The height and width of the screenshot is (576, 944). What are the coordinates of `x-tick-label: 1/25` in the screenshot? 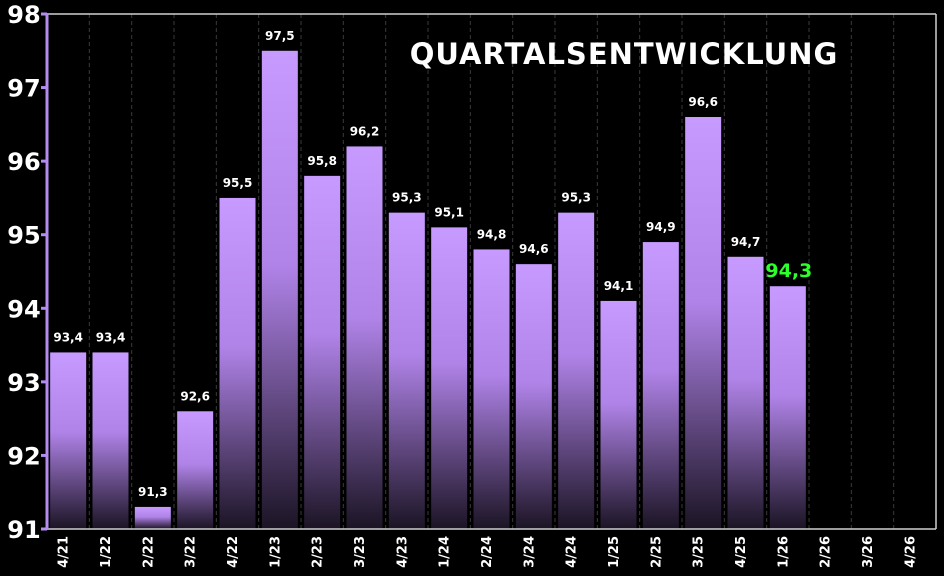 It's located at (614, 552).